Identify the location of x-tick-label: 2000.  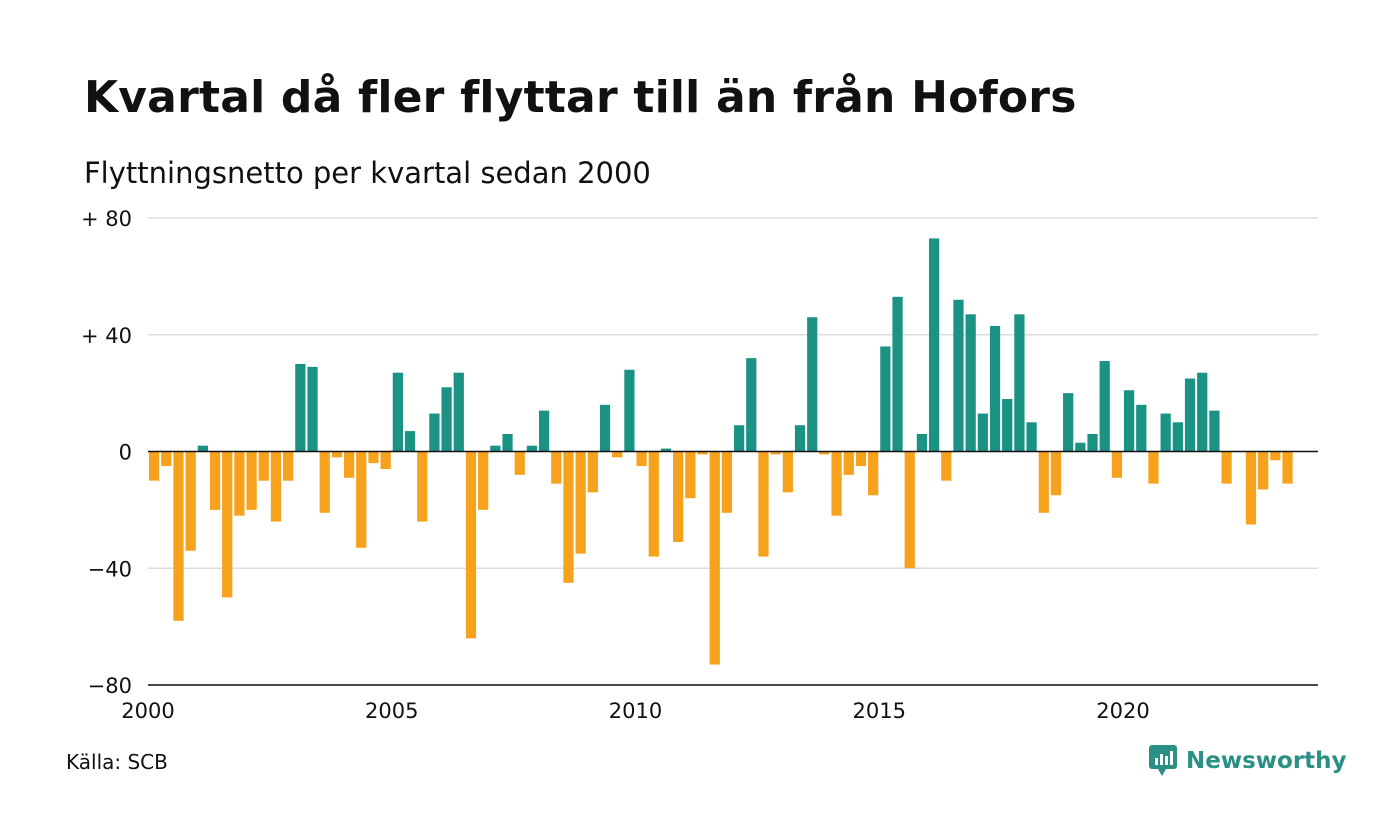
(147, 711).